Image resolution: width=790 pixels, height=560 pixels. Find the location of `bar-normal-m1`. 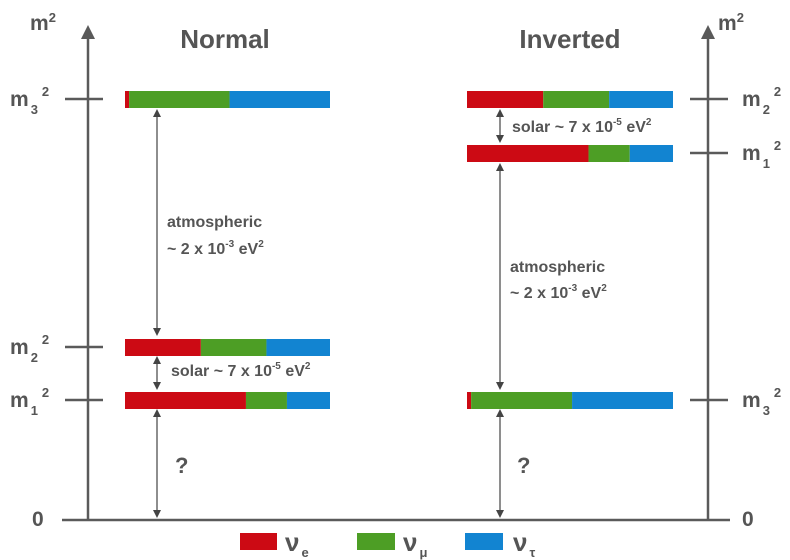

bar-normal-m1 is located at coordinates (227, 400).